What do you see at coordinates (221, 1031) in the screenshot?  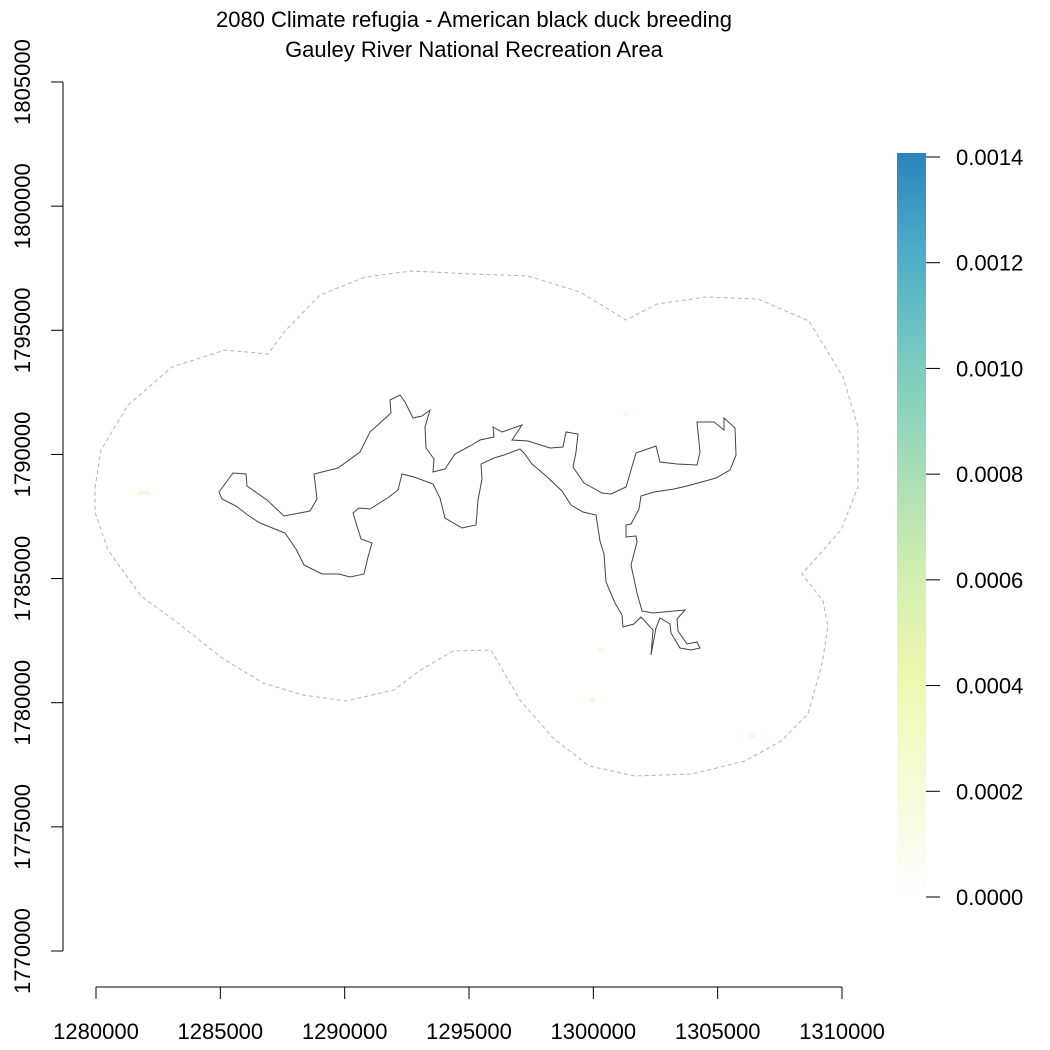 I see `x-tick-label: 1285000` at bounding box center [221, 1031].